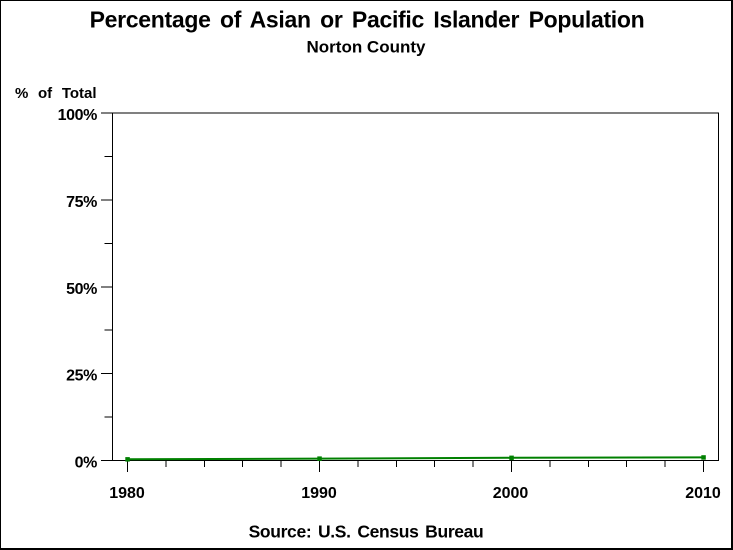 The image size is (733, 550). I want to click on svg-text: 2000, so click(511, 493).